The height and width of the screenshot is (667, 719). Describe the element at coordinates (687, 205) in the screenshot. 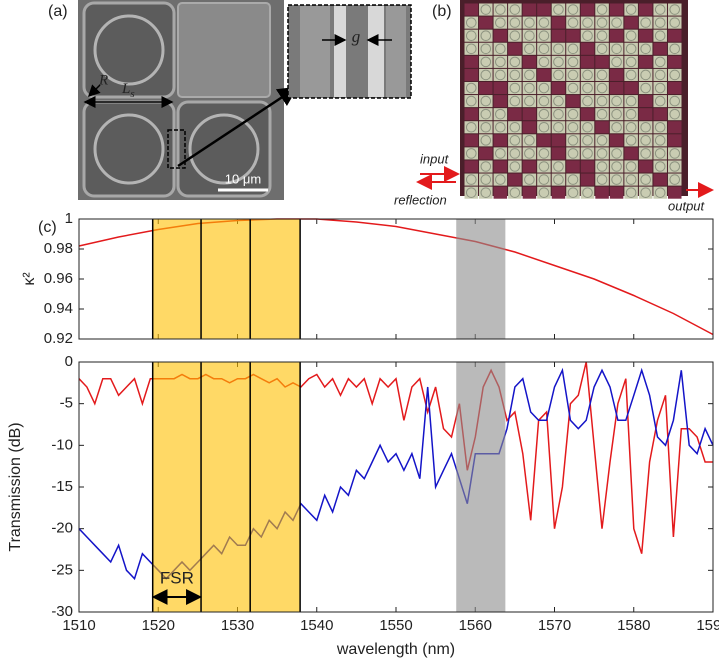

I see `port-label: output` at that location.